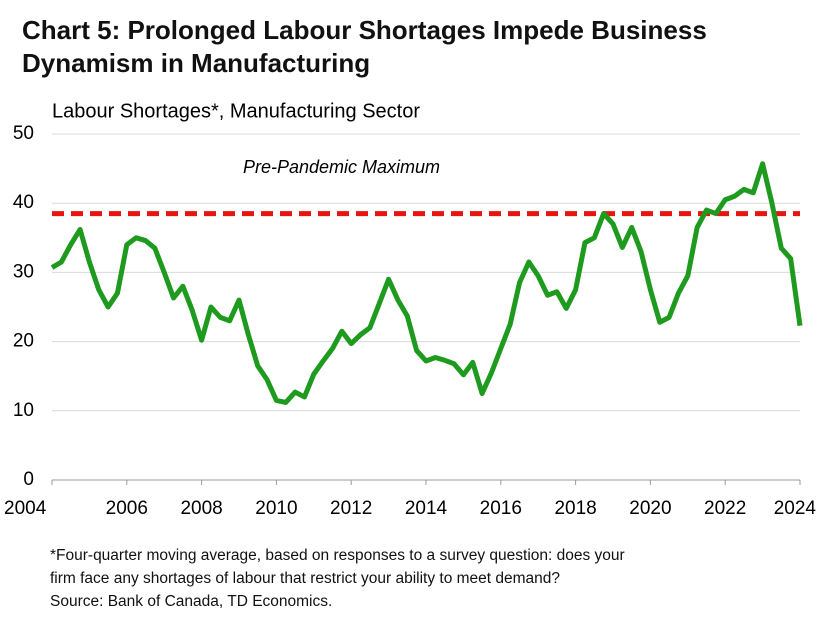 Image resolution: width=827 pixels, height=617 pixels. Describe the element at coordinates (276, 508) in the screenshot. I see `x-tick-label: 2010` at that location.